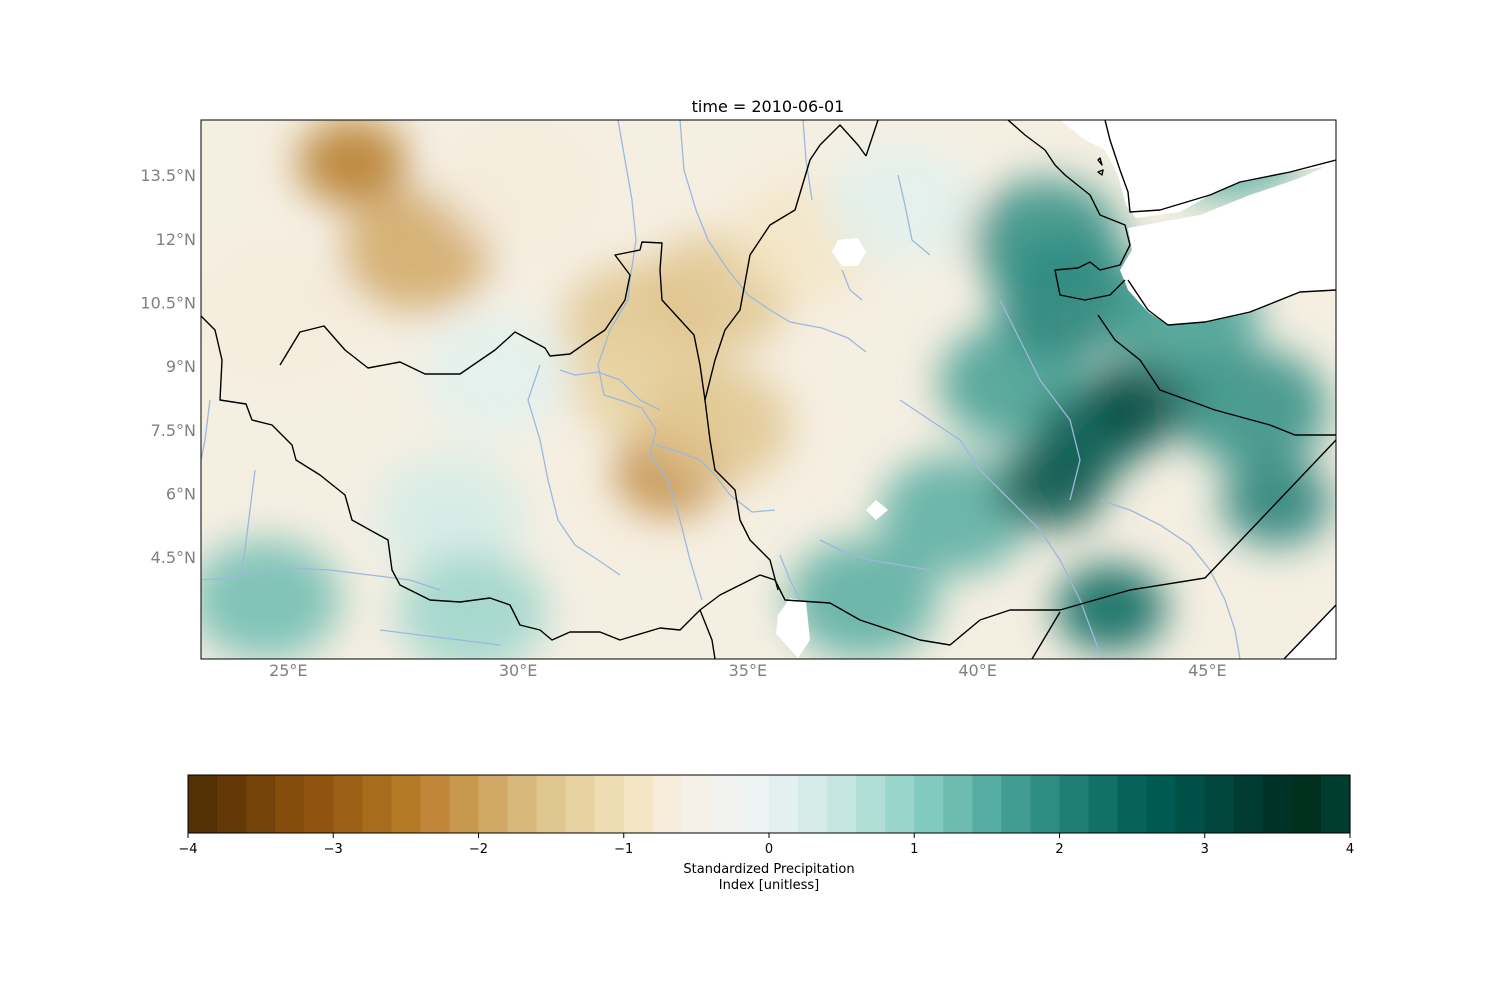  I want to click on lon-tick-label: 40°E, so click(977, 670).